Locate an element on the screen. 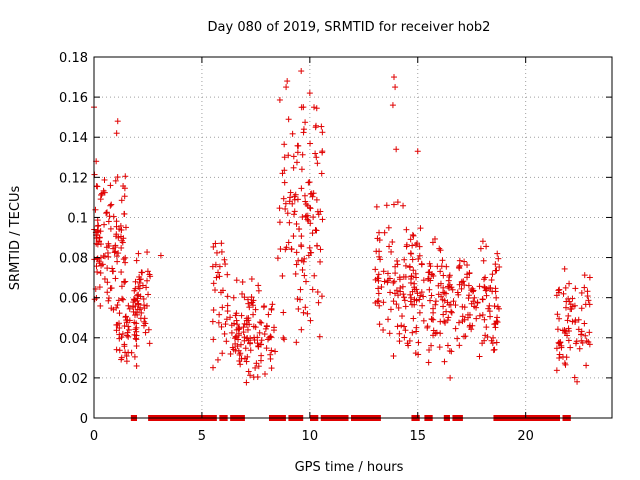 This screenshot has height=480, width=640. y-tick-label: 0.18 is located at coordinates (73, 58).